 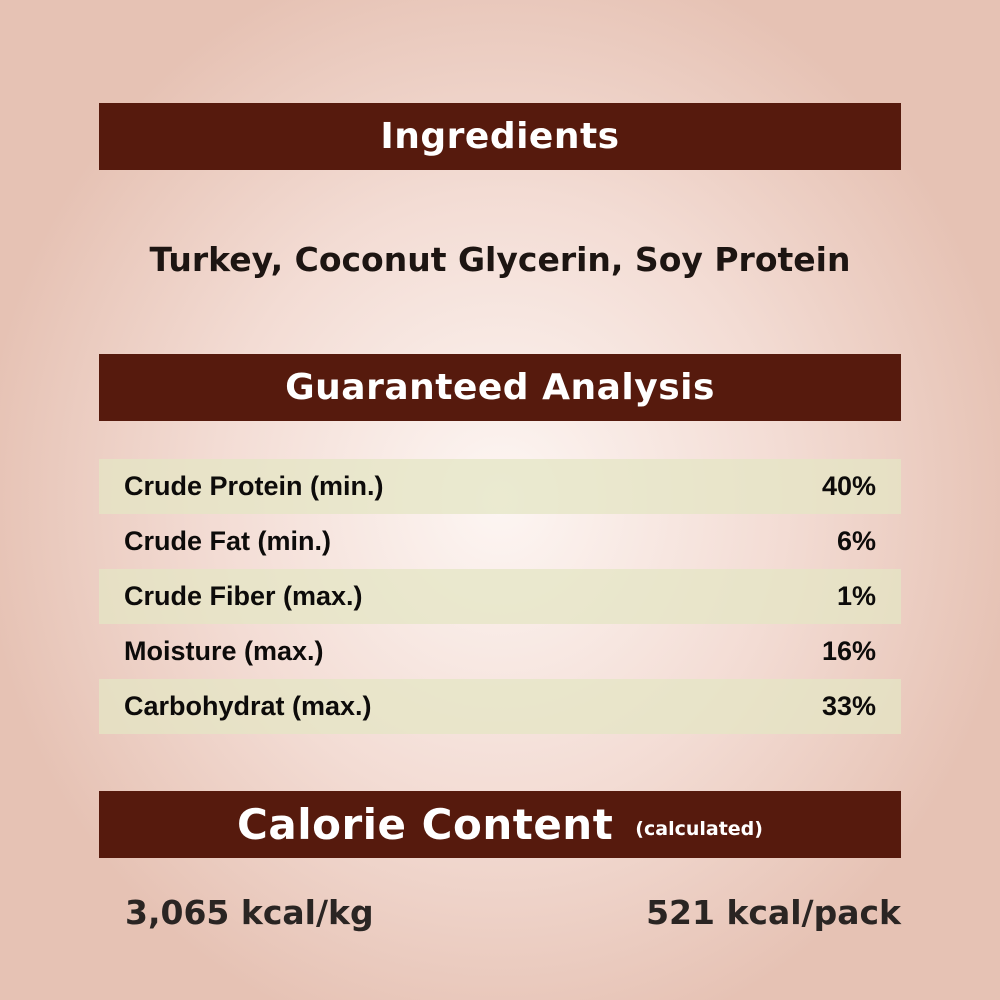 I want to click on row-value: 1%, so click(x=856, y=596).